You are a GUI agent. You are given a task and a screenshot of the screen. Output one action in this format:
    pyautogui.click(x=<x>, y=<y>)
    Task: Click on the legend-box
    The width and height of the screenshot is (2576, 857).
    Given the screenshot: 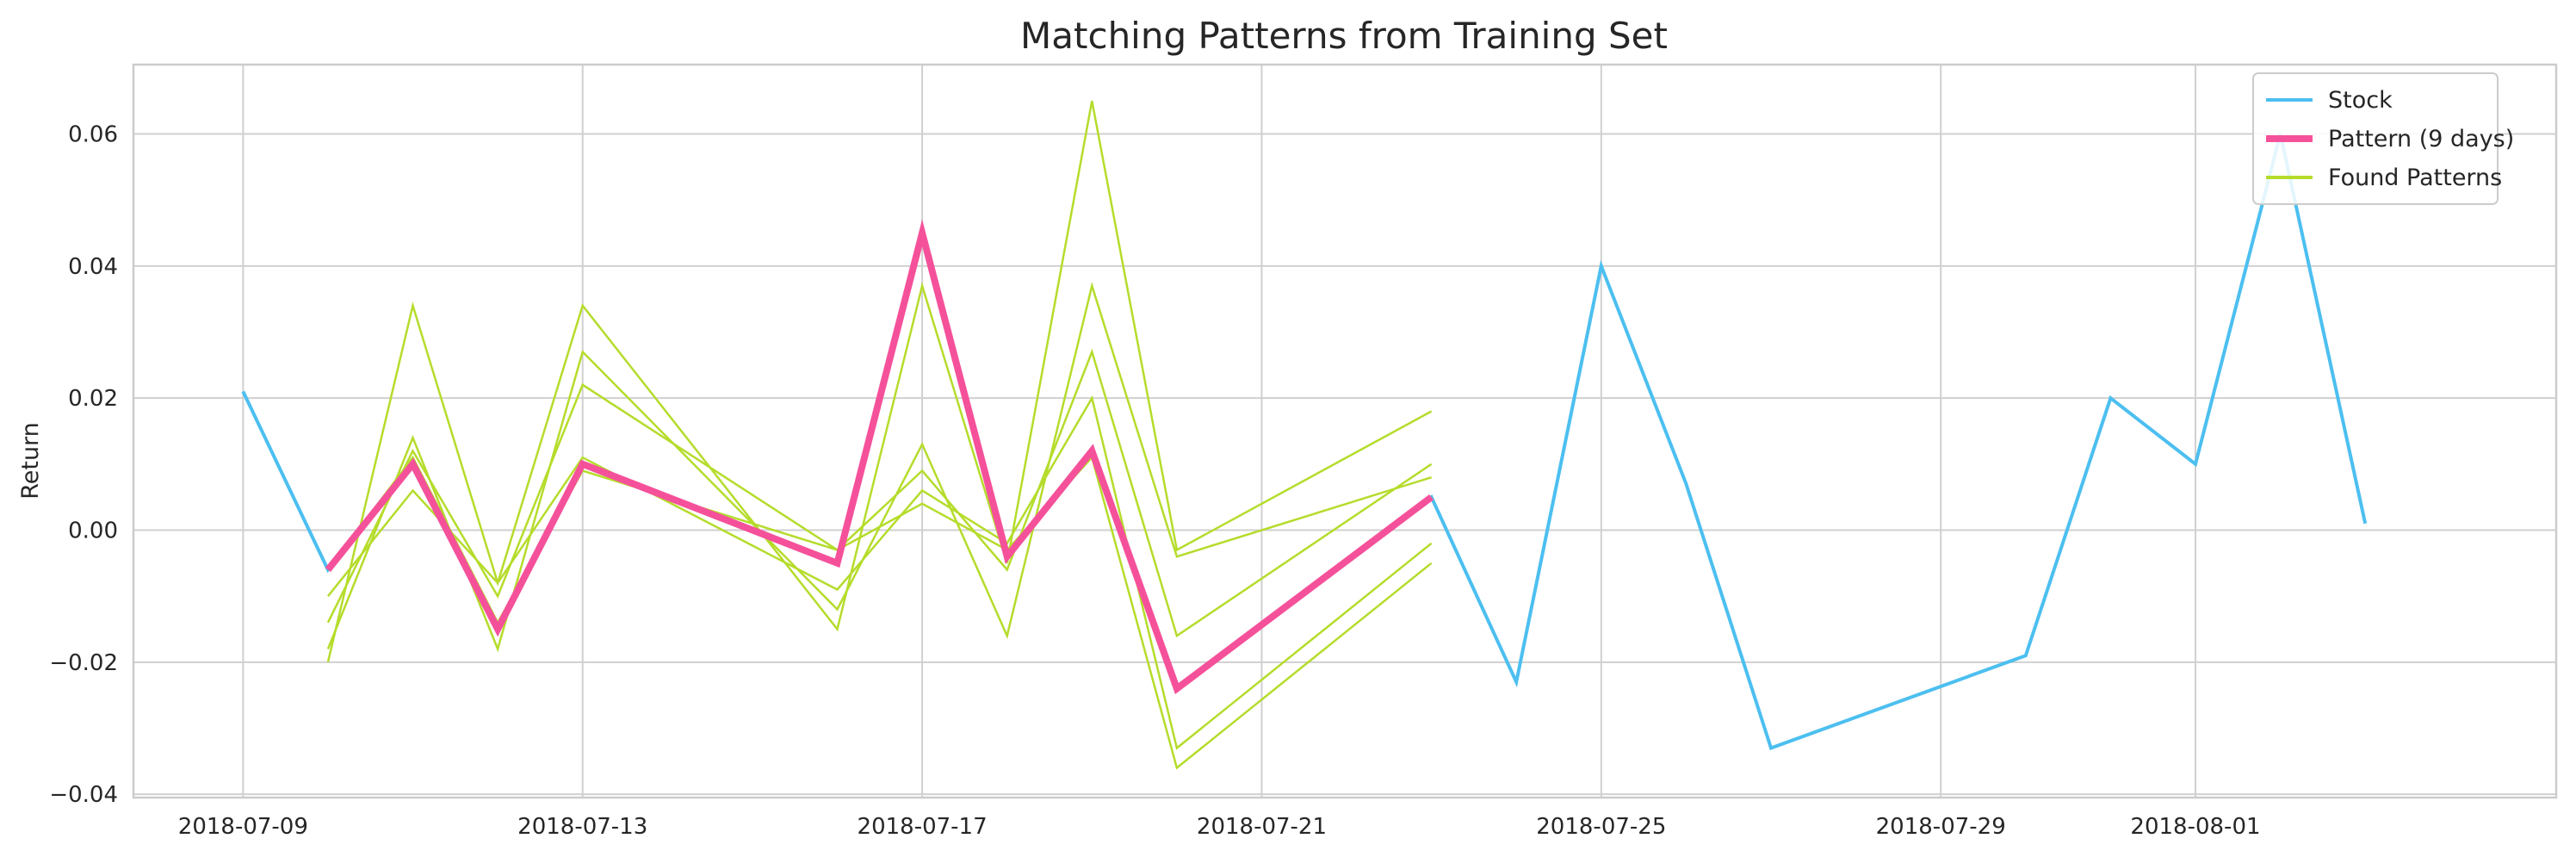 What is the action you would take?
    pyautogui.click(x=2375, y=138)
    